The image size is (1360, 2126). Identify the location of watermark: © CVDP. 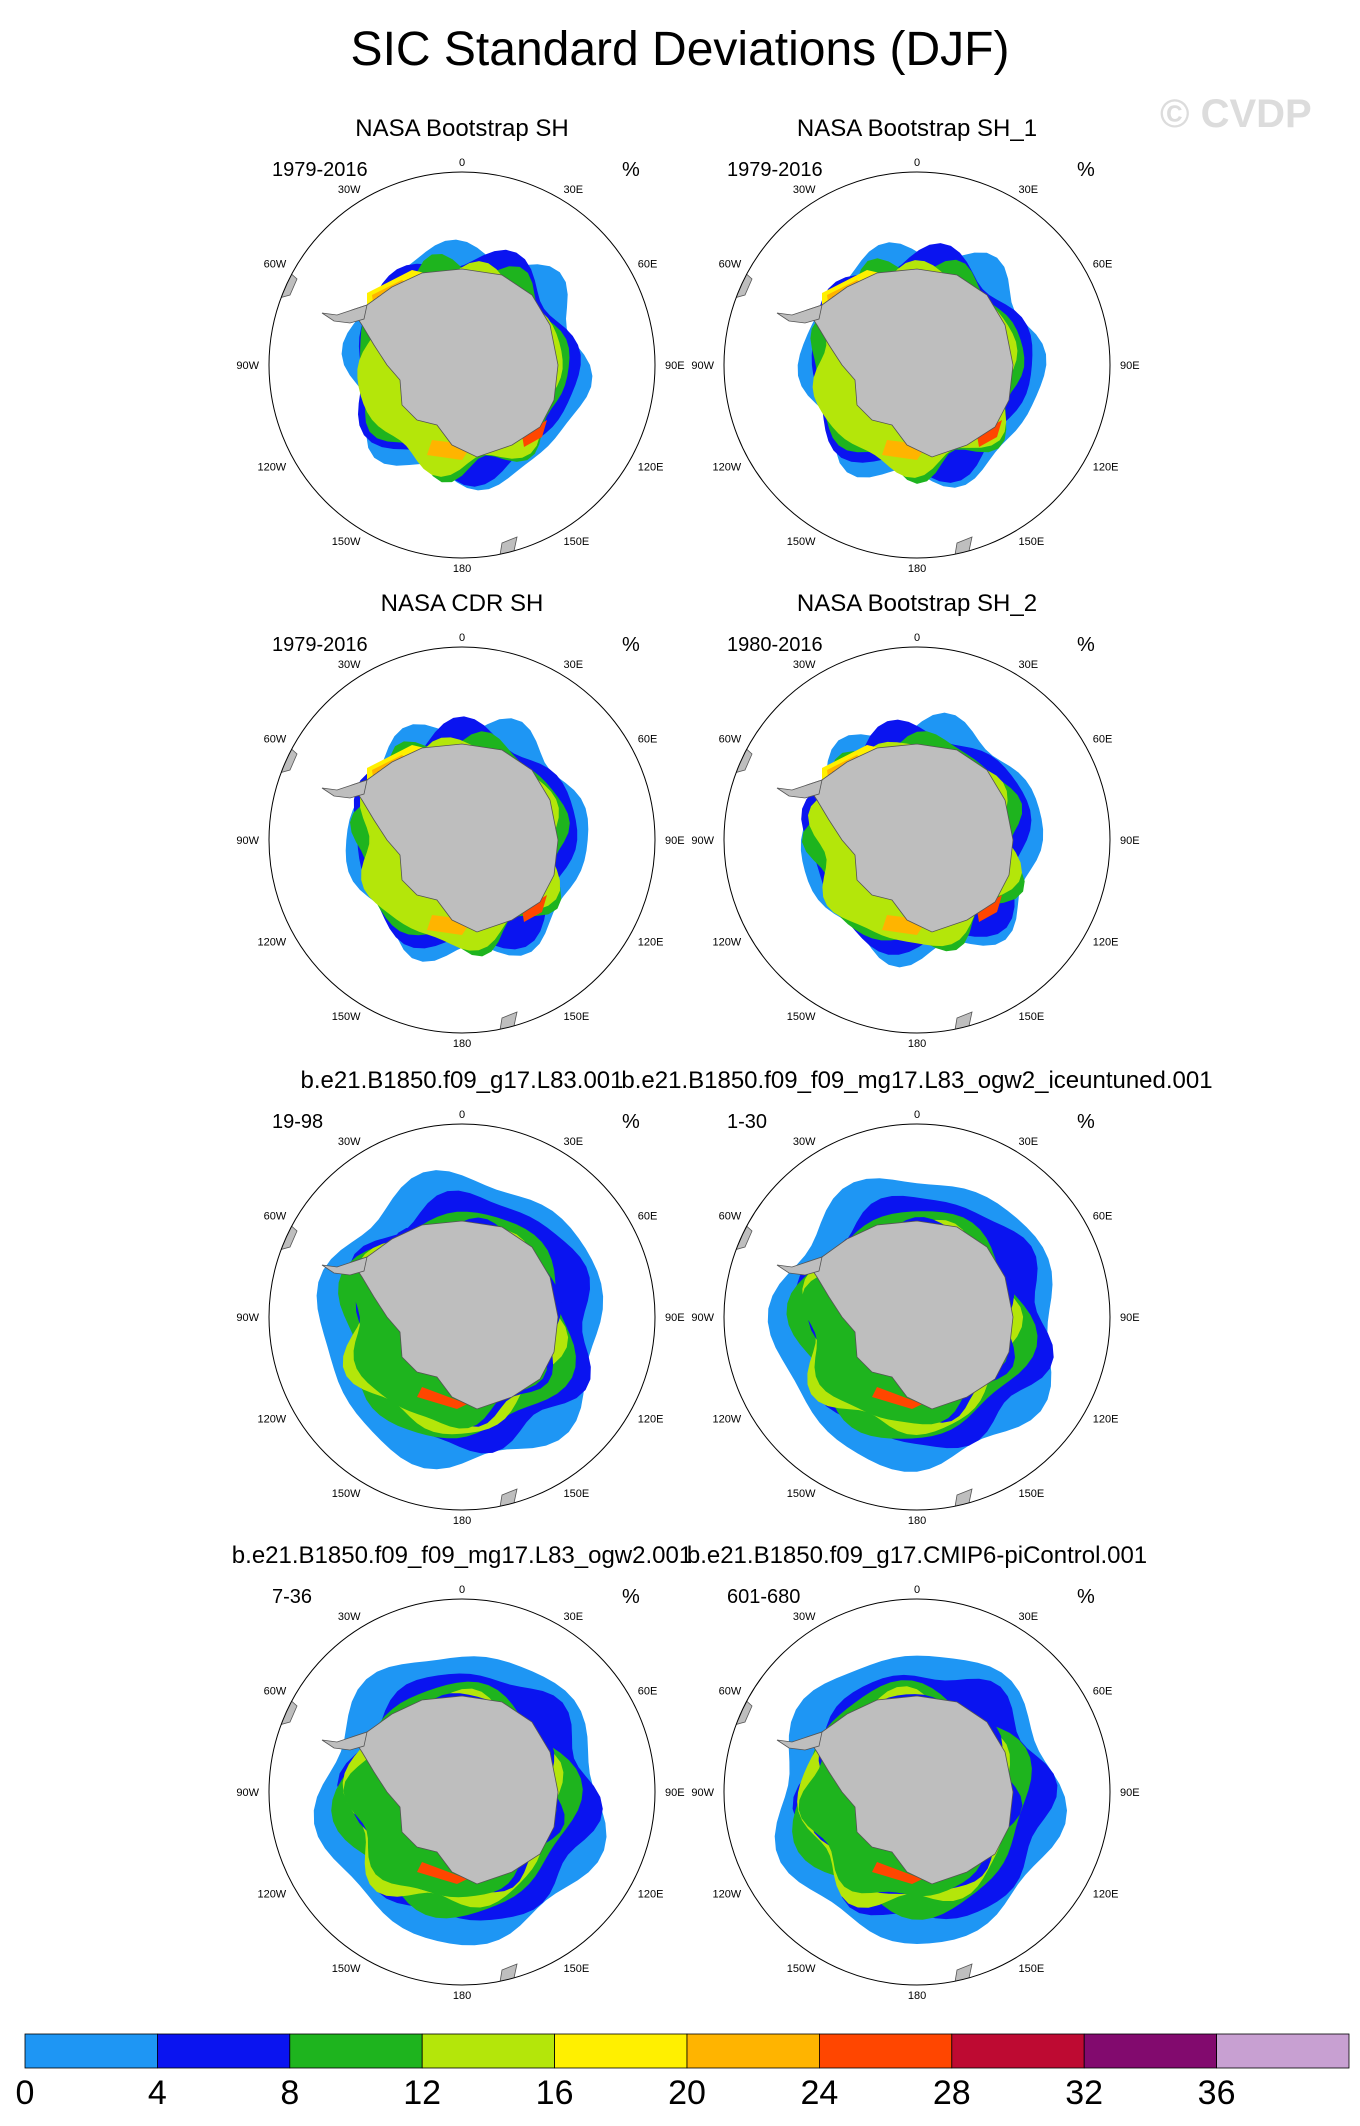
(1236, 114).